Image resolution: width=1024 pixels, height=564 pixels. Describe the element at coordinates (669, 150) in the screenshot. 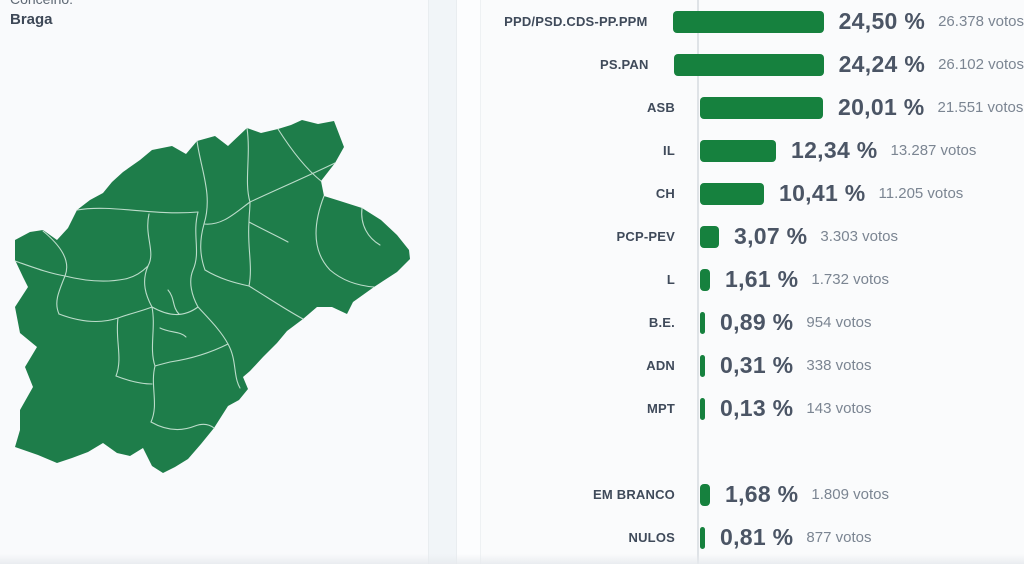

I see `party-label: IL` at that location.